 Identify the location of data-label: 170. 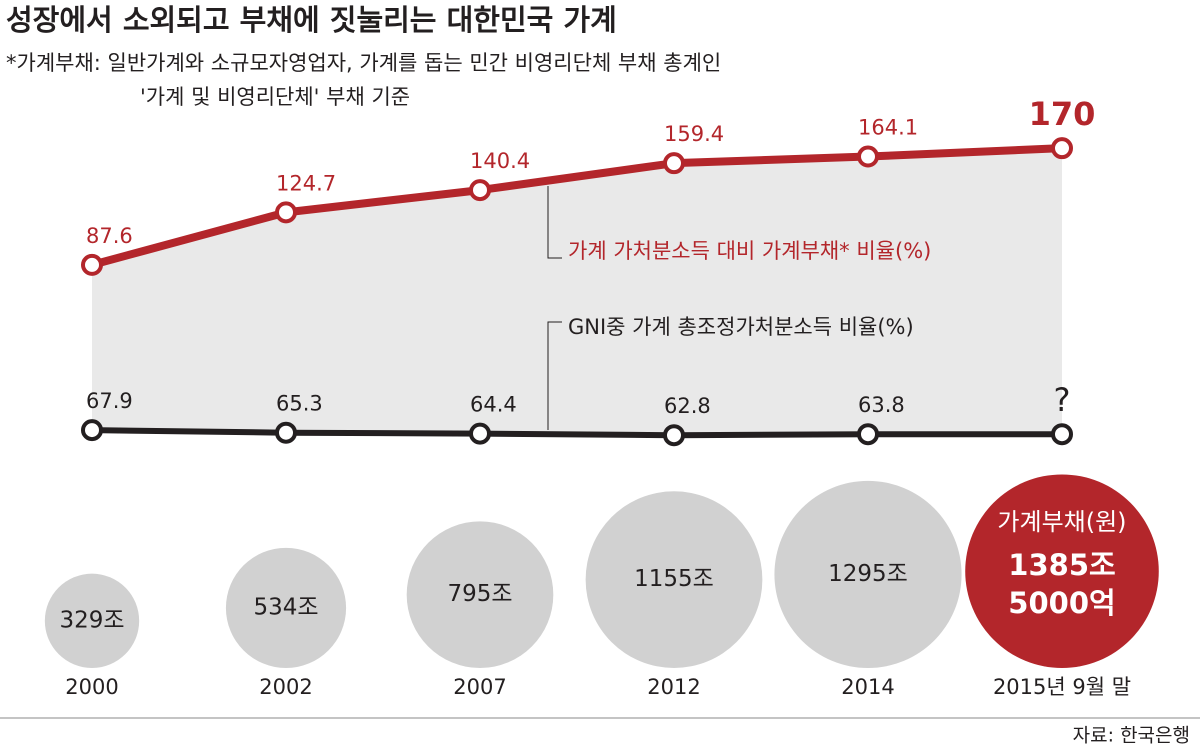
(1062, 114).